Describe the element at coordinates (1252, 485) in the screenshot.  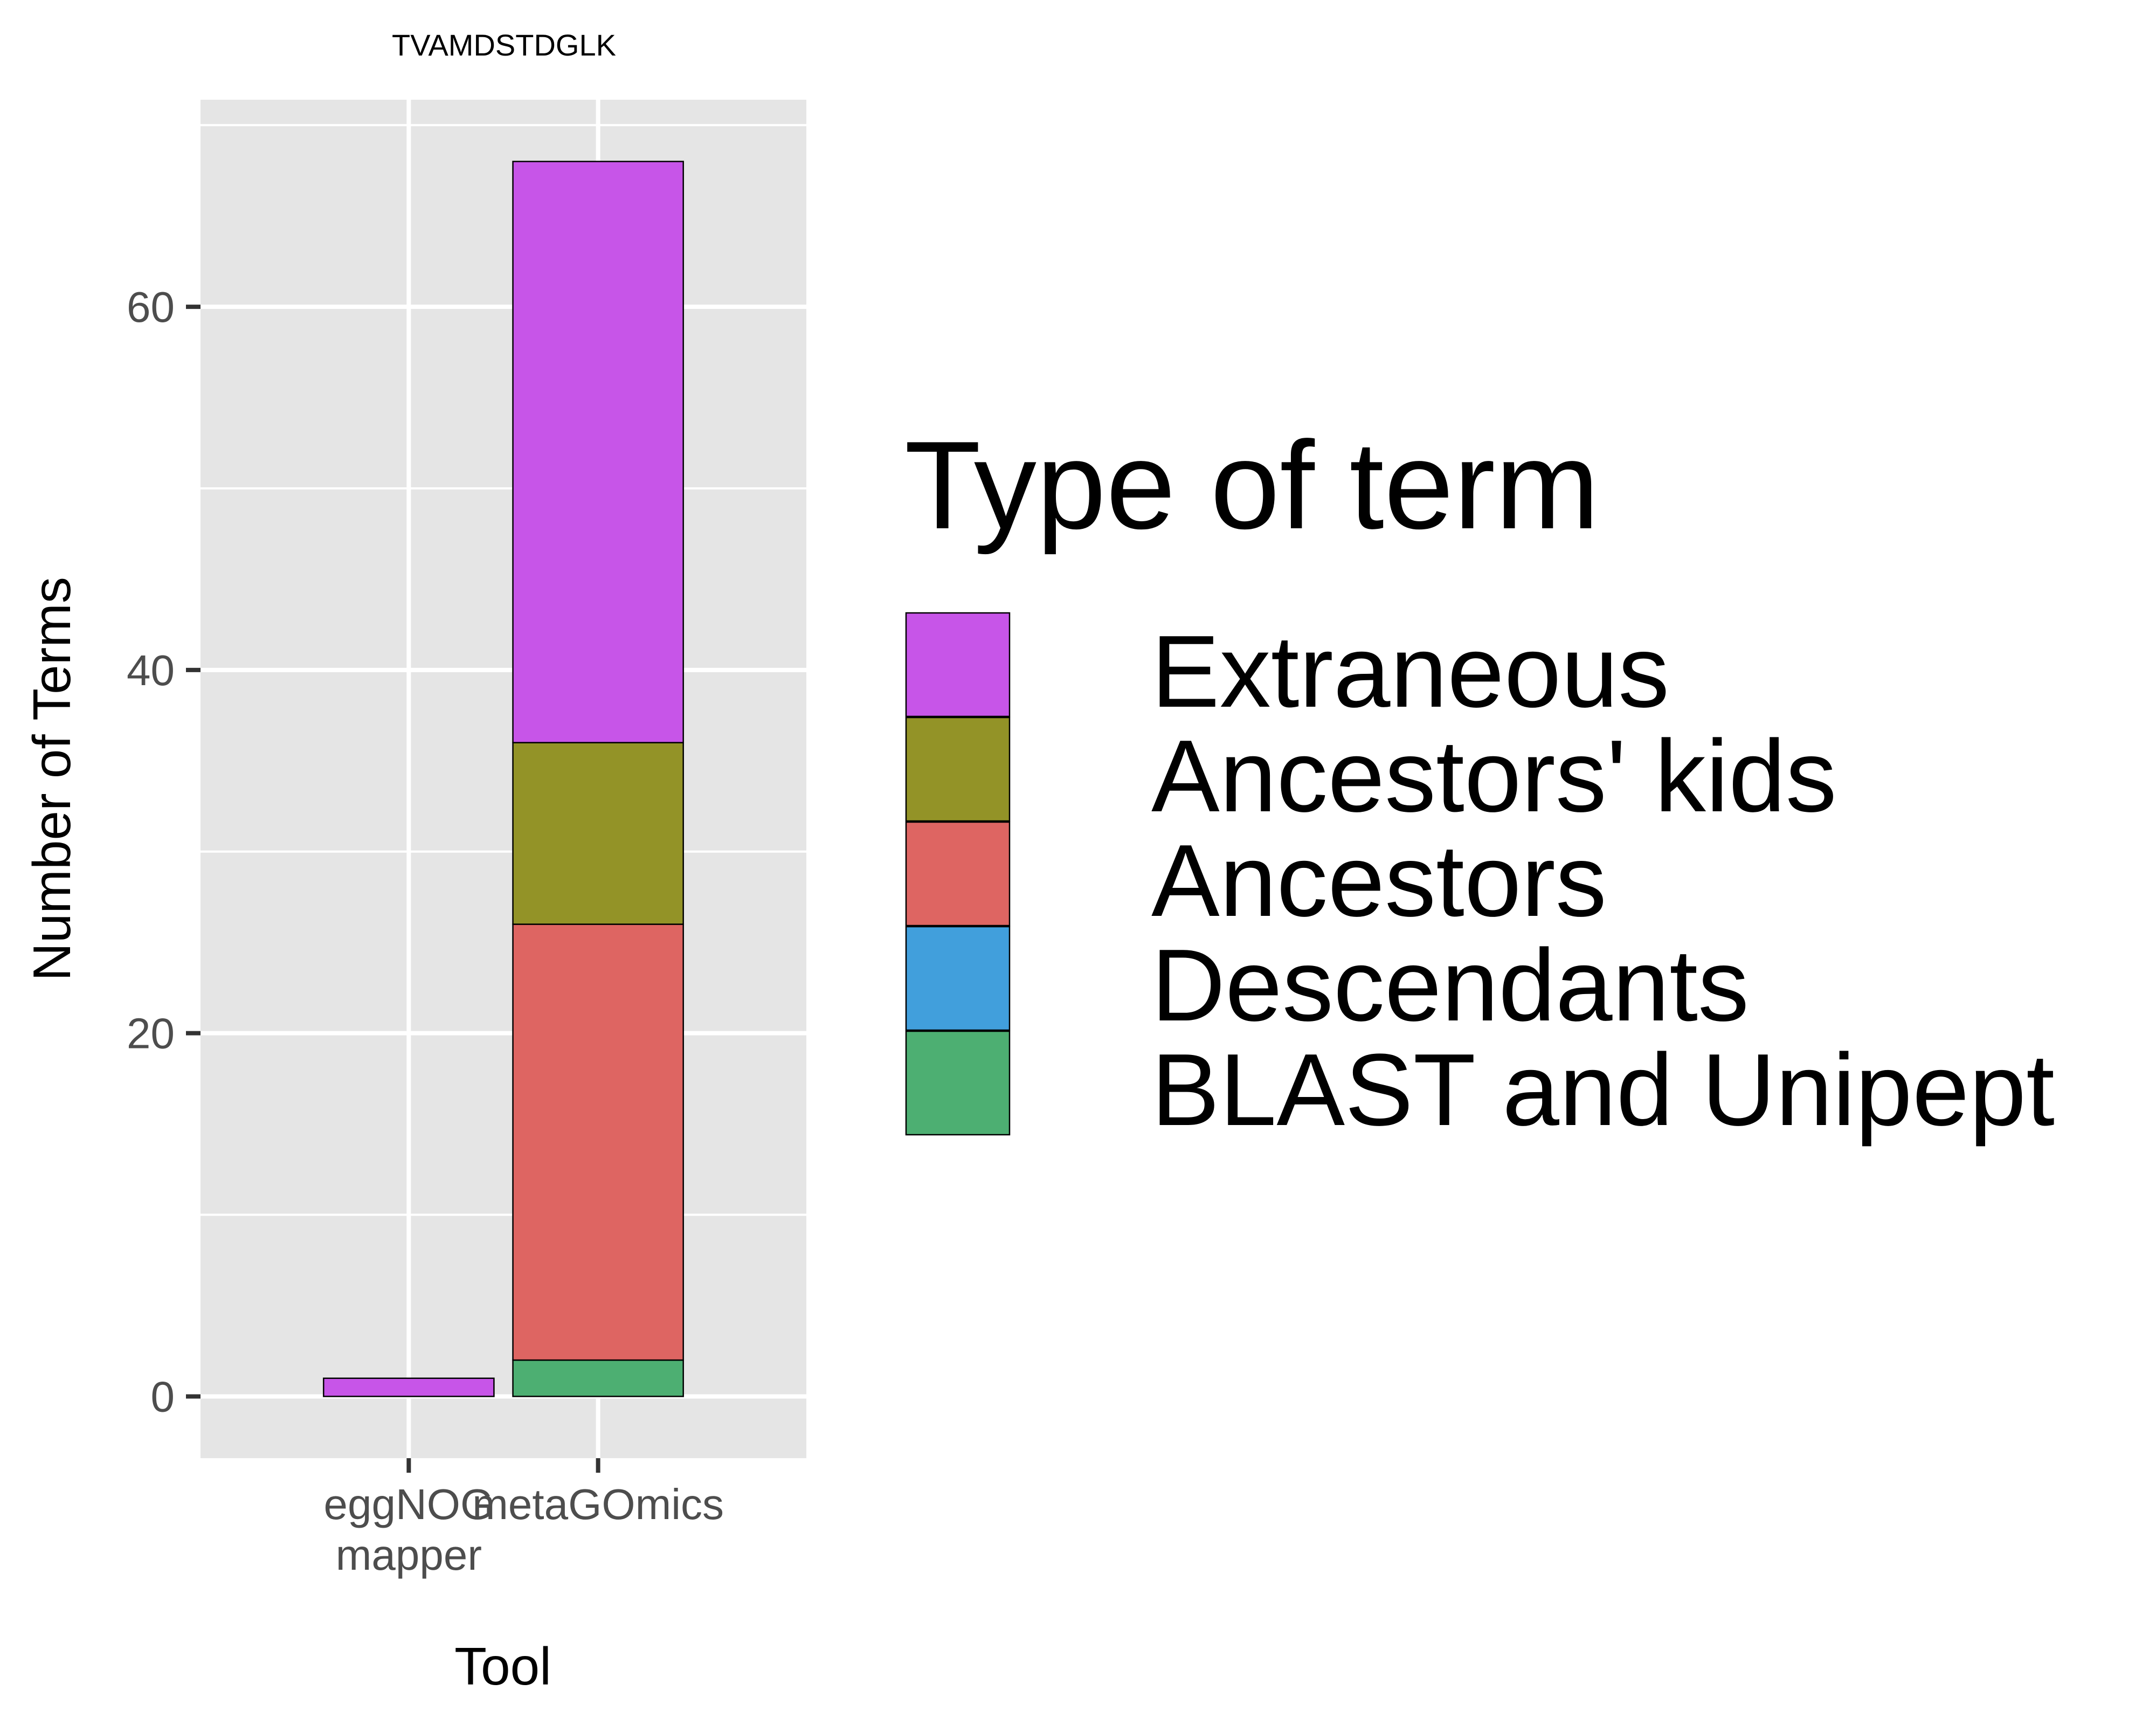
I see `legend-title: Type of term` at that location.